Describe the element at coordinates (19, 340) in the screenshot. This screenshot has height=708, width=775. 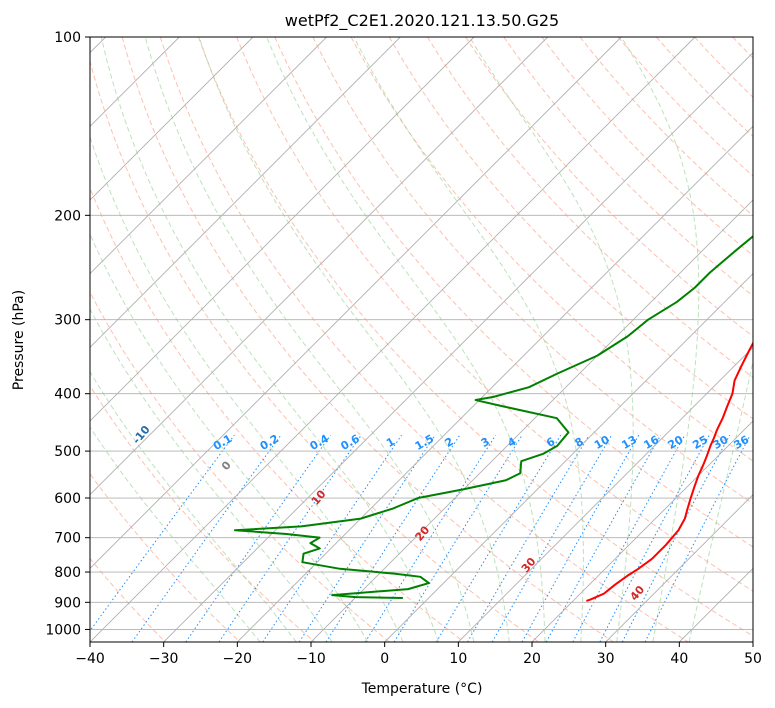
I see `y-axis-label: Pressure (hPa)` at that location.